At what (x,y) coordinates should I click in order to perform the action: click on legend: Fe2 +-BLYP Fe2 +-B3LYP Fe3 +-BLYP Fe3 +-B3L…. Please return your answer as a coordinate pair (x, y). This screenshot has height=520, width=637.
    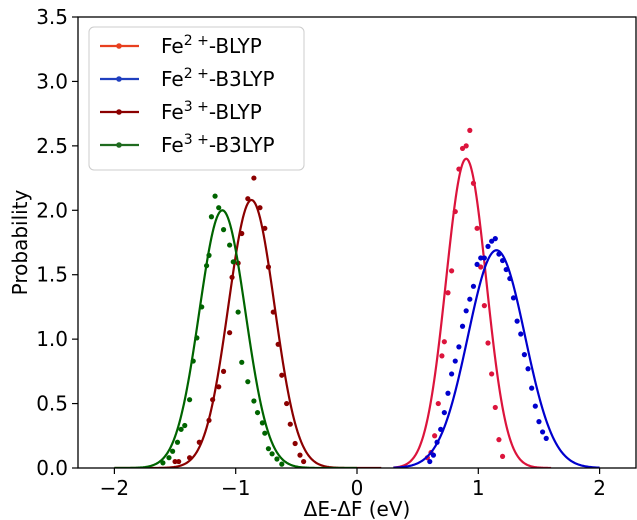
    Looking at the image, I should click on (196, 98).